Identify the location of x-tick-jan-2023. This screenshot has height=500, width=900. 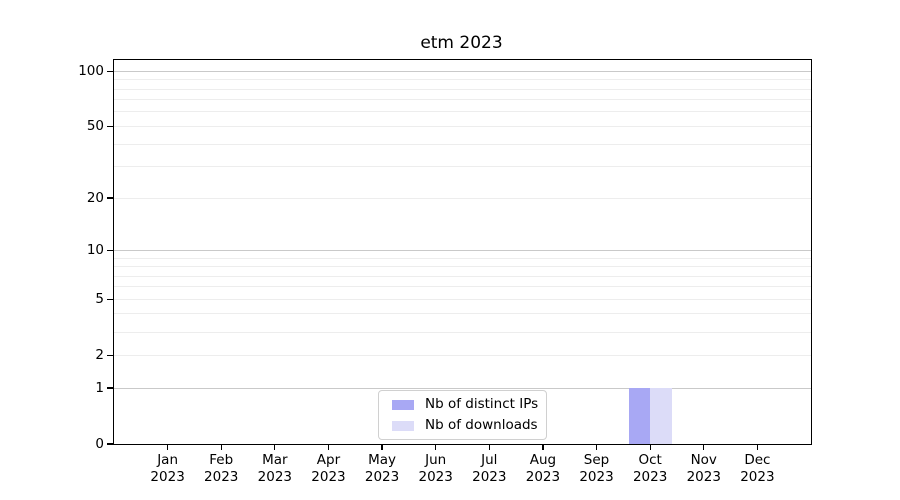
(167, 447).